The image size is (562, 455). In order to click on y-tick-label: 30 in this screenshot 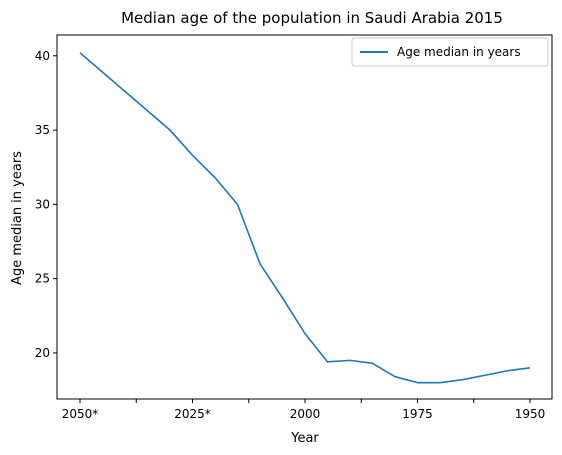, I will do `click(42, 204)`.